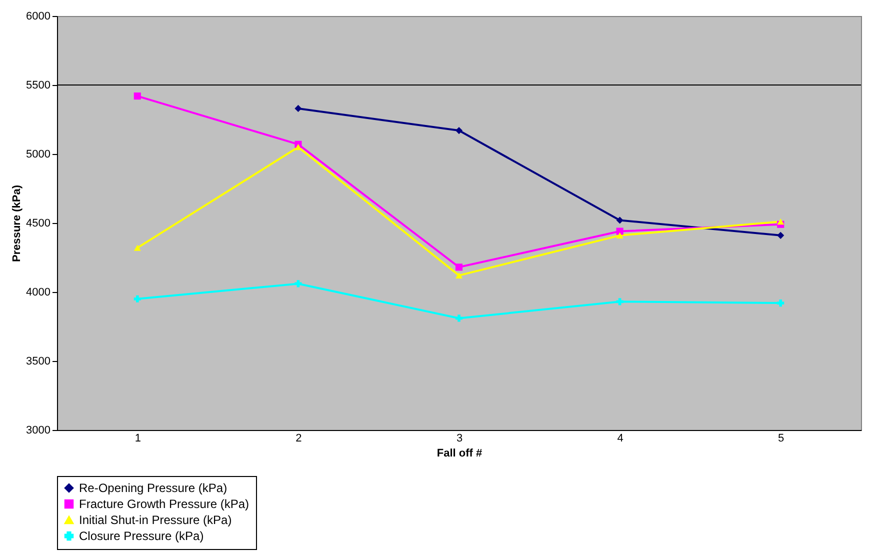  I want to click on legend-label: Initial Shut-in Pressure (kPa), so click(155, 520).